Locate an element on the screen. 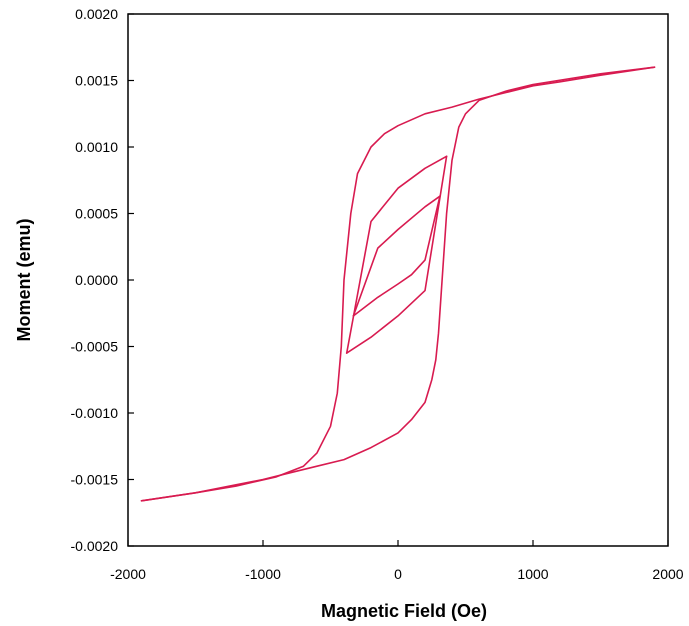 The width and height of the screenshot is (689, 626). y-tick-label: 0.0010 is located at coordinates (96, 147).